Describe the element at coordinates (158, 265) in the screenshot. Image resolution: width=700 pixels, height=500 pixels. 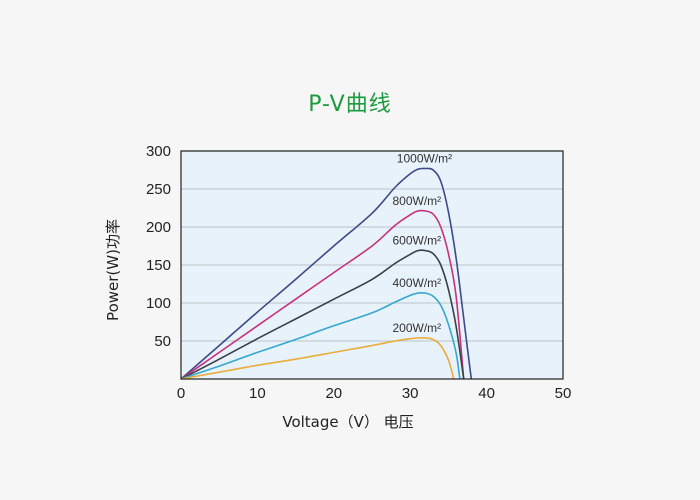
I see `y-tick-label: 150` at that location.